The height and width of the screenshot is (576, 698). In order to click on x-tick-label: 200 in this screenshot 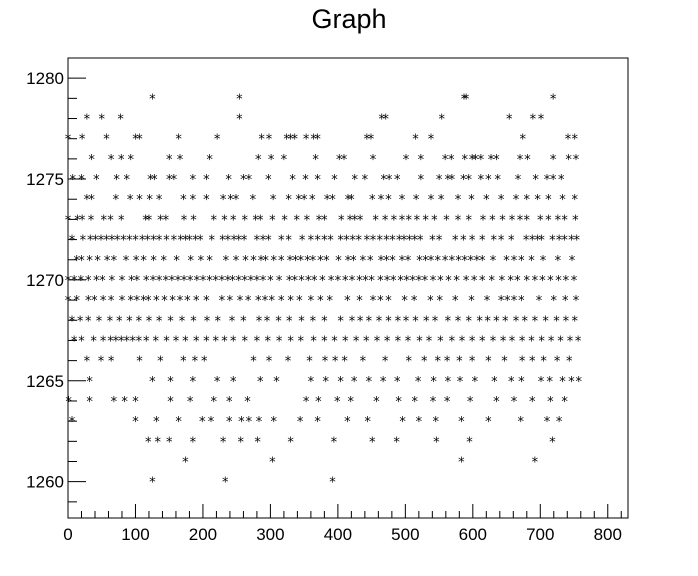, I will do `click(203, 534)`.